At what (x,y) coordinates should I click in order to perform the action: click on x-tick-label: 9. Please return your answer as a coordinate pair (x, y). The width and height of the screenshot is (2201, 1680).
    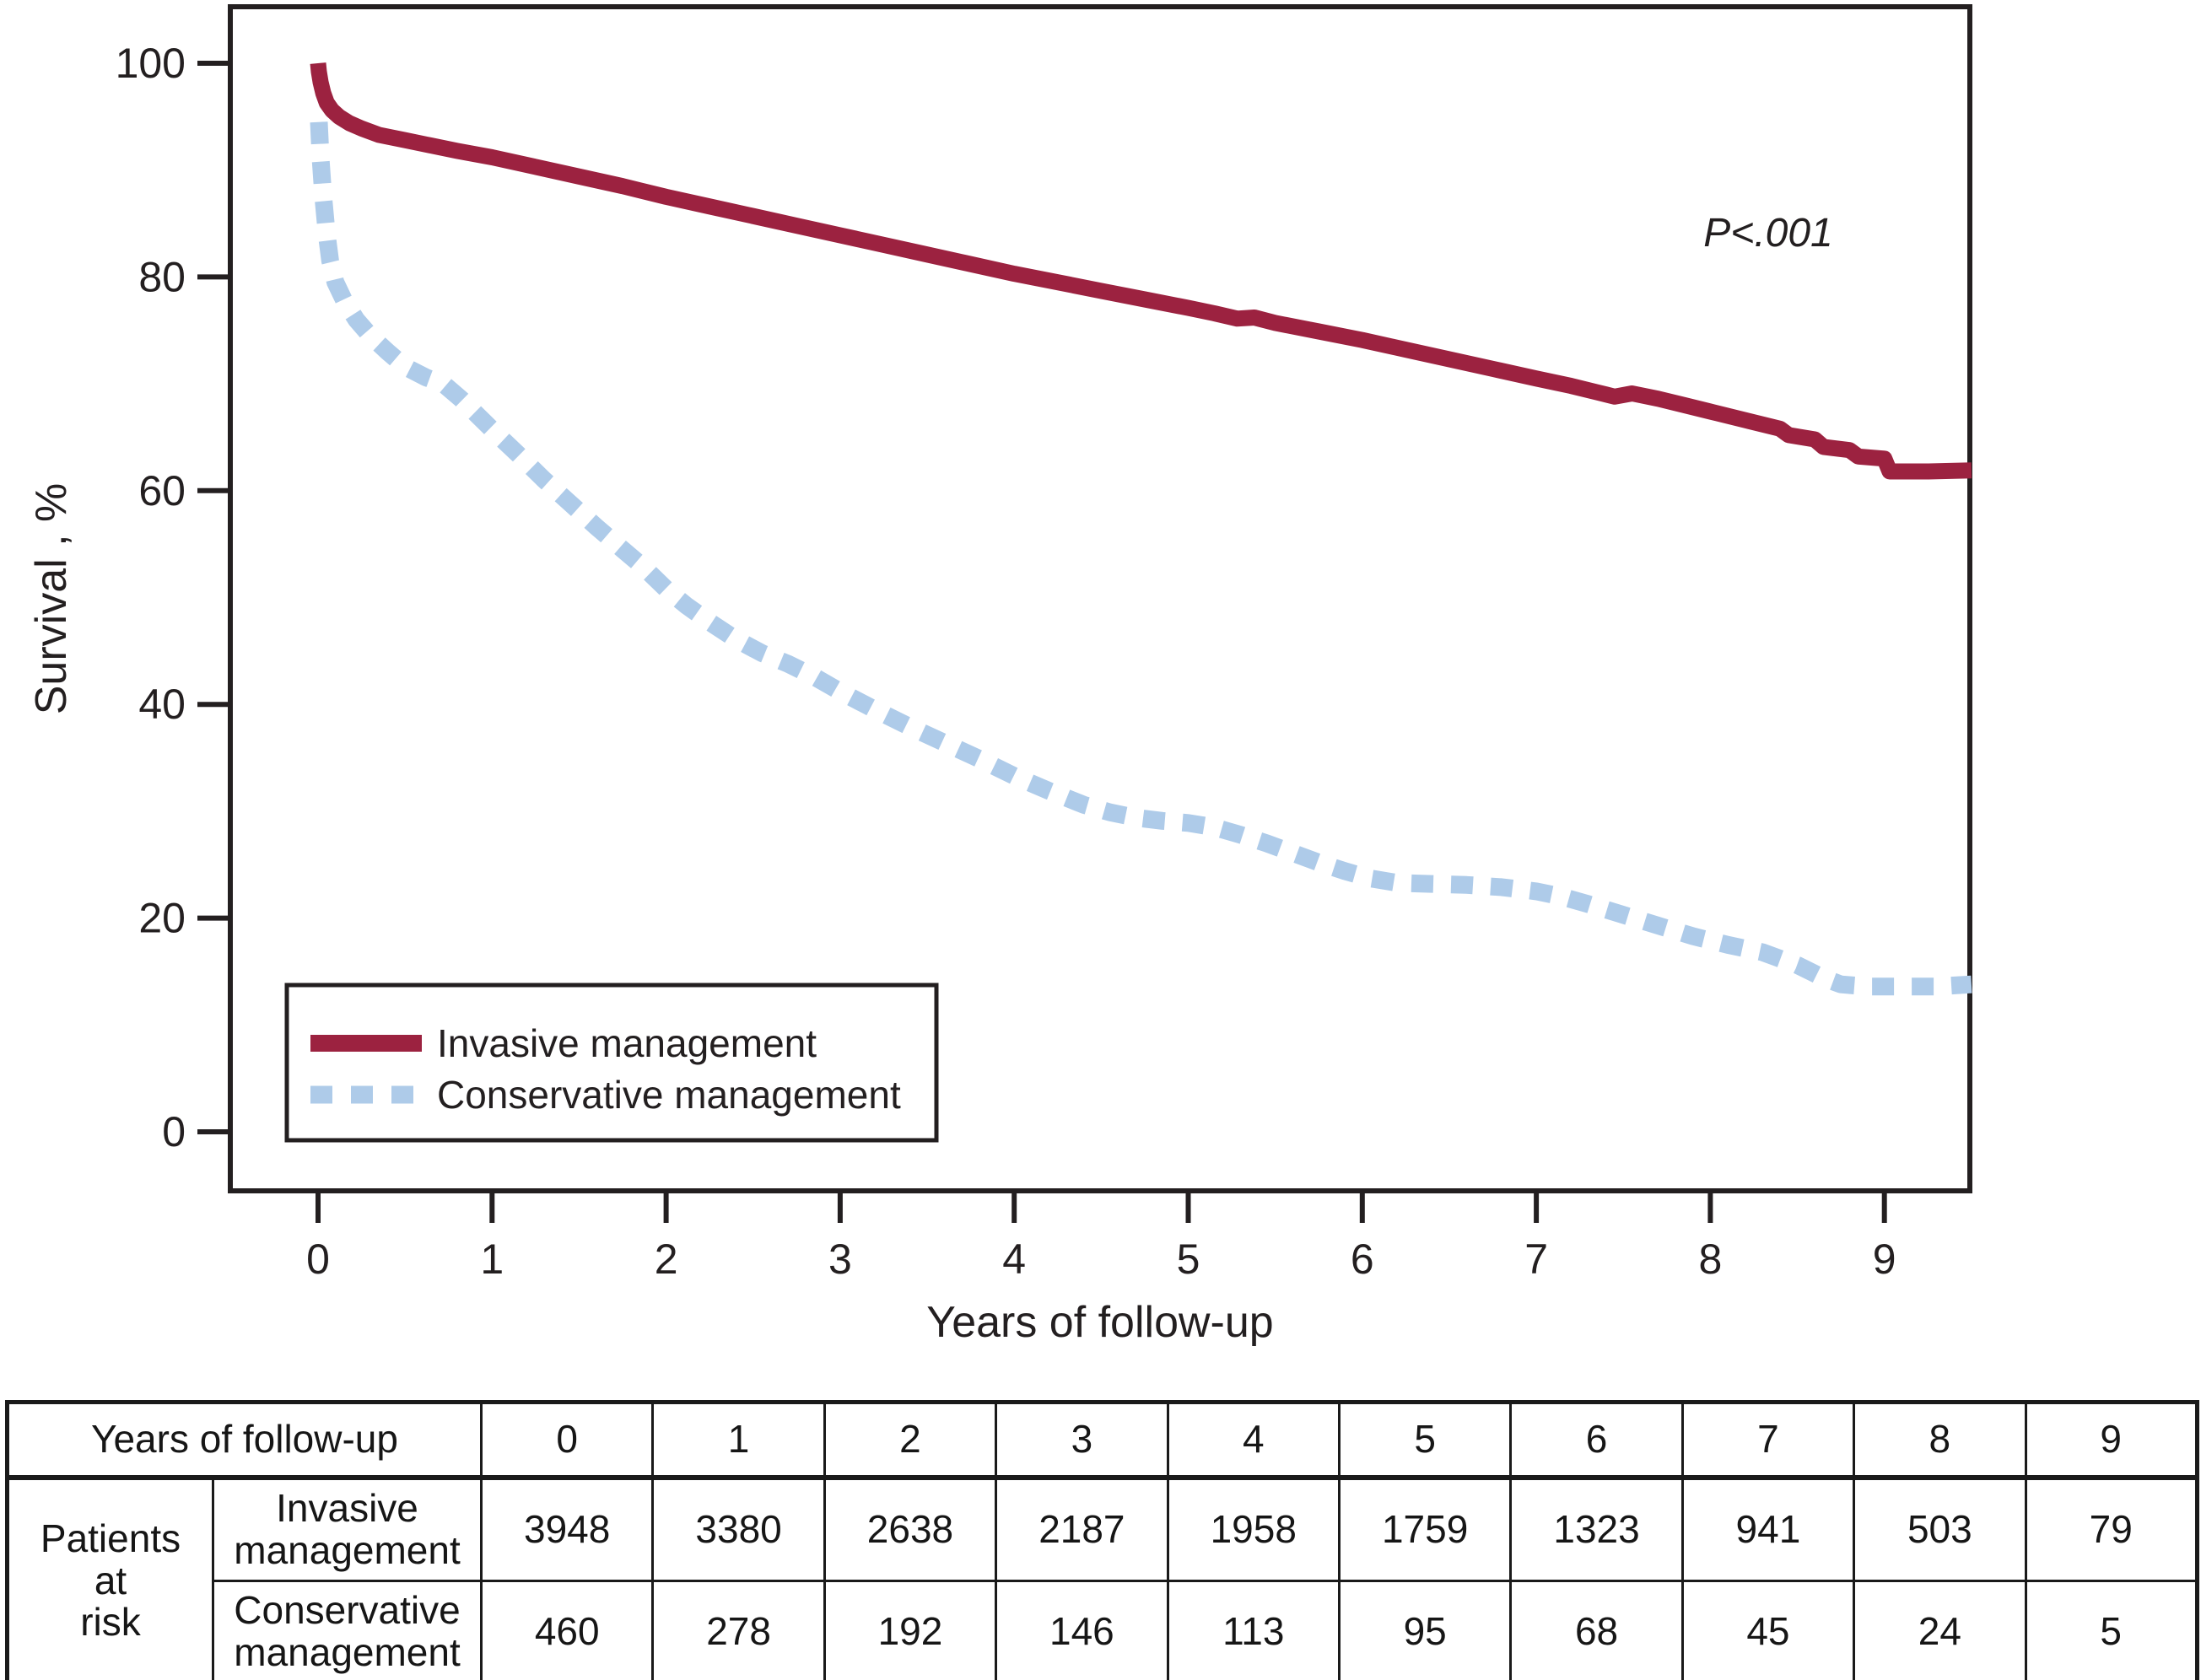
    Looking at the image, I should click on (1884, 1259).